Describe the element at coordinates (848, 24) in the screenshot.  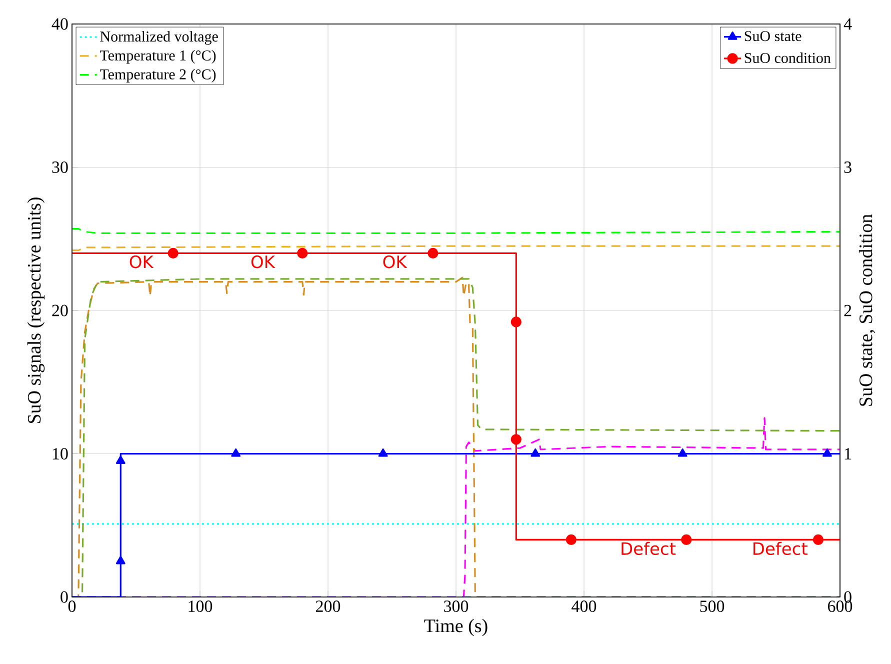
I see `y2-tick-label: 4` at that location.